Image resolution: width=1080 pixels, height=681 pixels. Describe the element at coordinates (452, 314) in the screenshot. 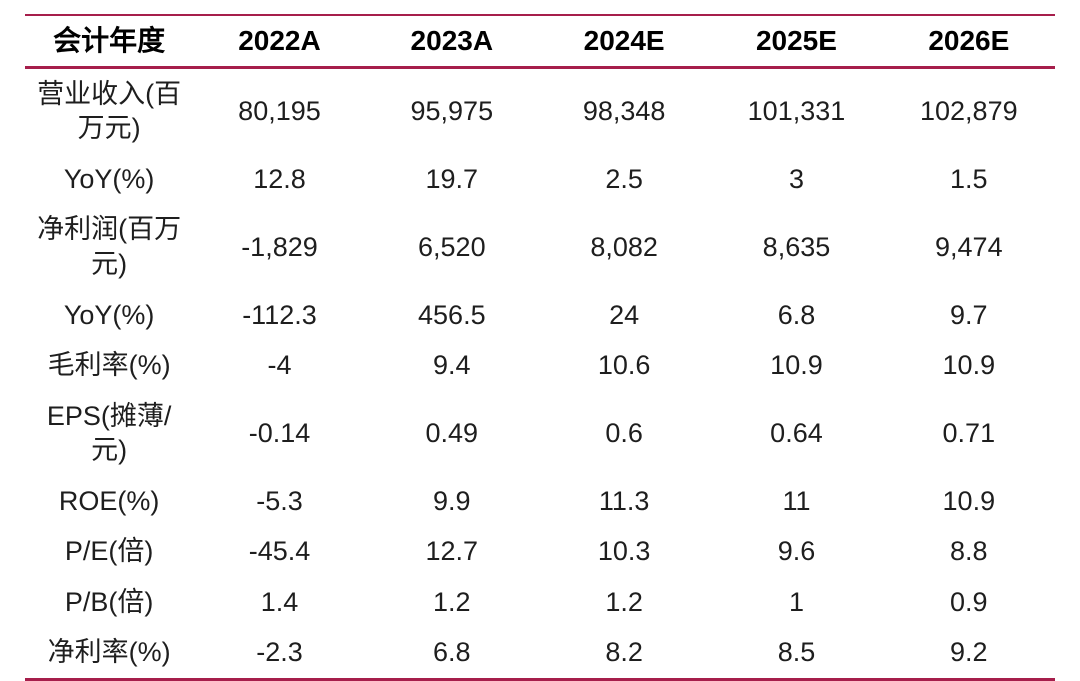

I see `cell-value: 456.5` at that location.